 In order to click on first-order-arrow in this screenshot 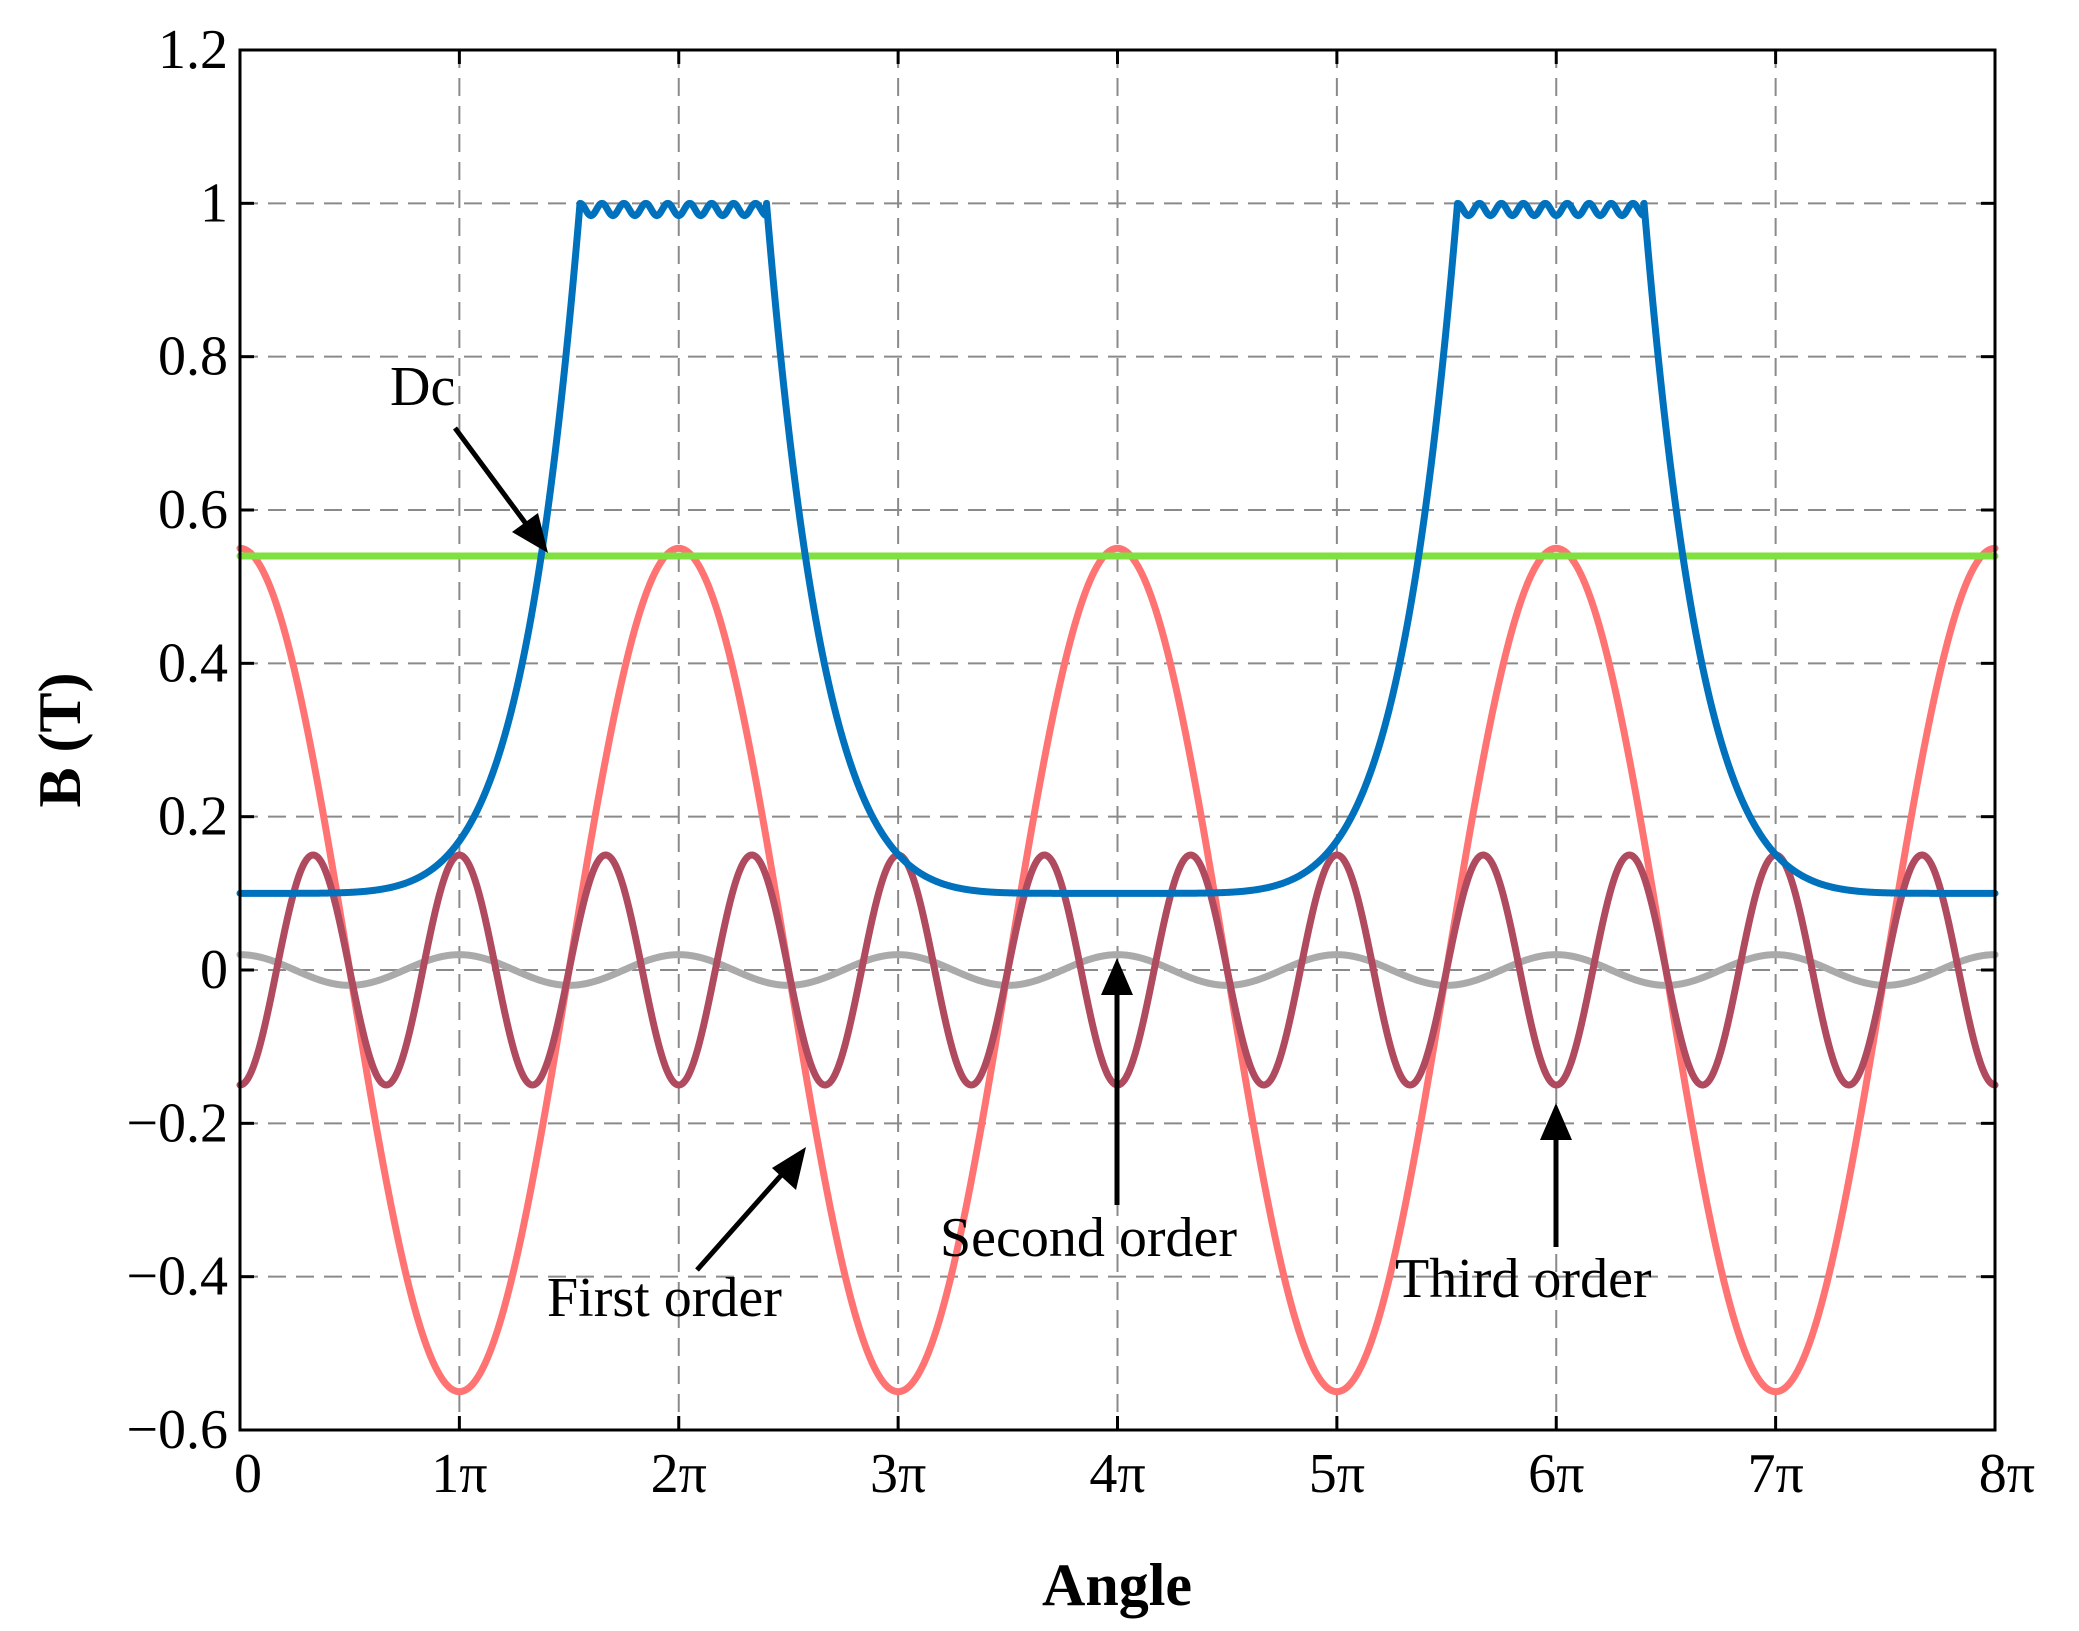, I will do `click(744, 1216)`.